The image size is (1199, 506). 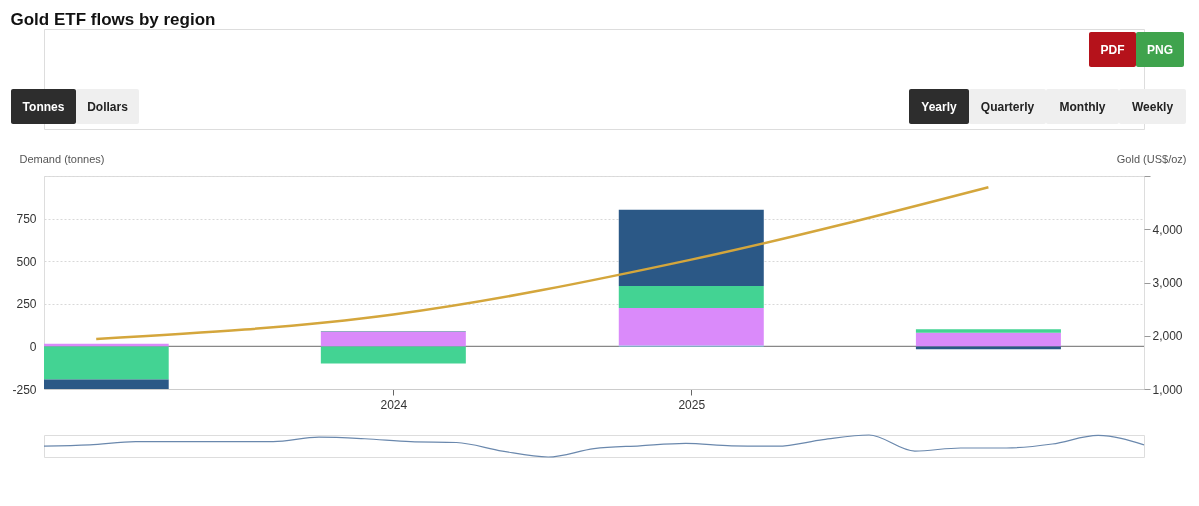 I want to click on x-tick-label: 2025, so click(x=692, y=404).